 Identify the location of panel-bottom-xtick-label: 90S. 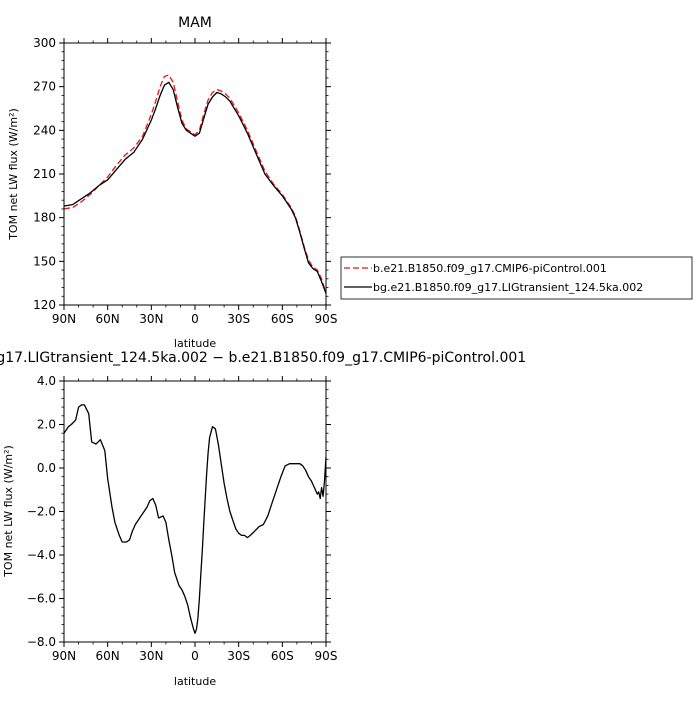
(326, 656).